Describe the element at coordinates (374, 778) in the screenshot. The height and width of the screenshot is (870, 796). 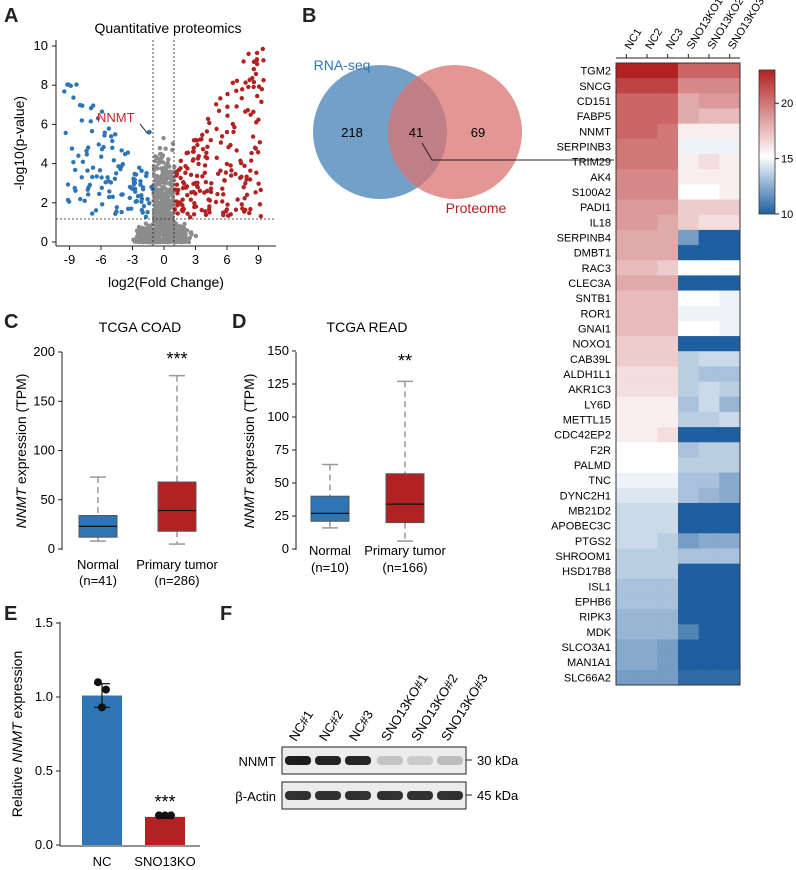
I see `blot-bands` at that location.